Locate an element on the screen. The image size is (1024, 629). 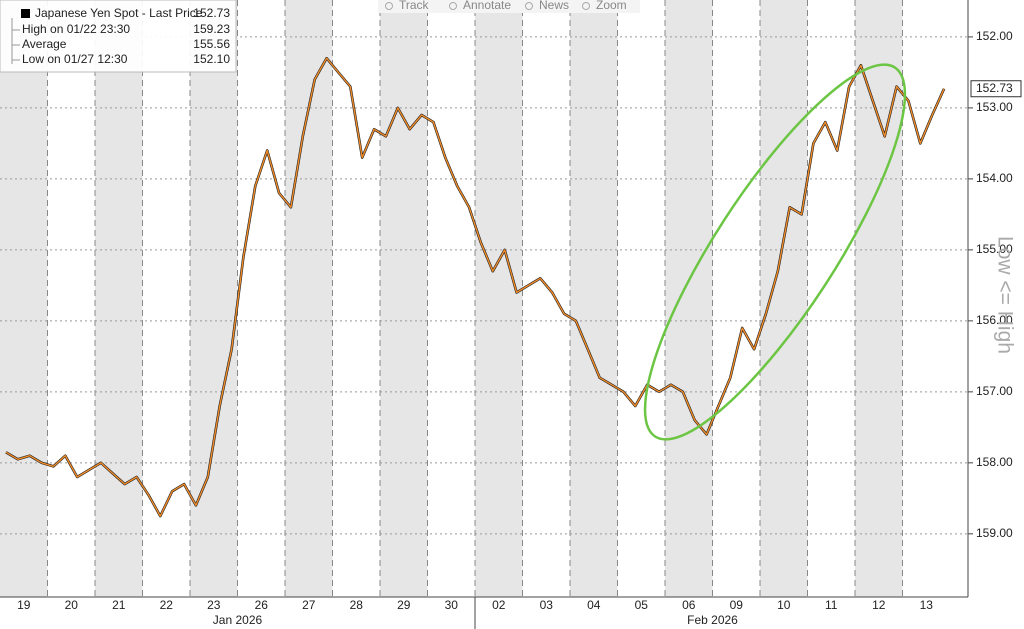
toolbar-button: Track is located at coordinates (414, 6).